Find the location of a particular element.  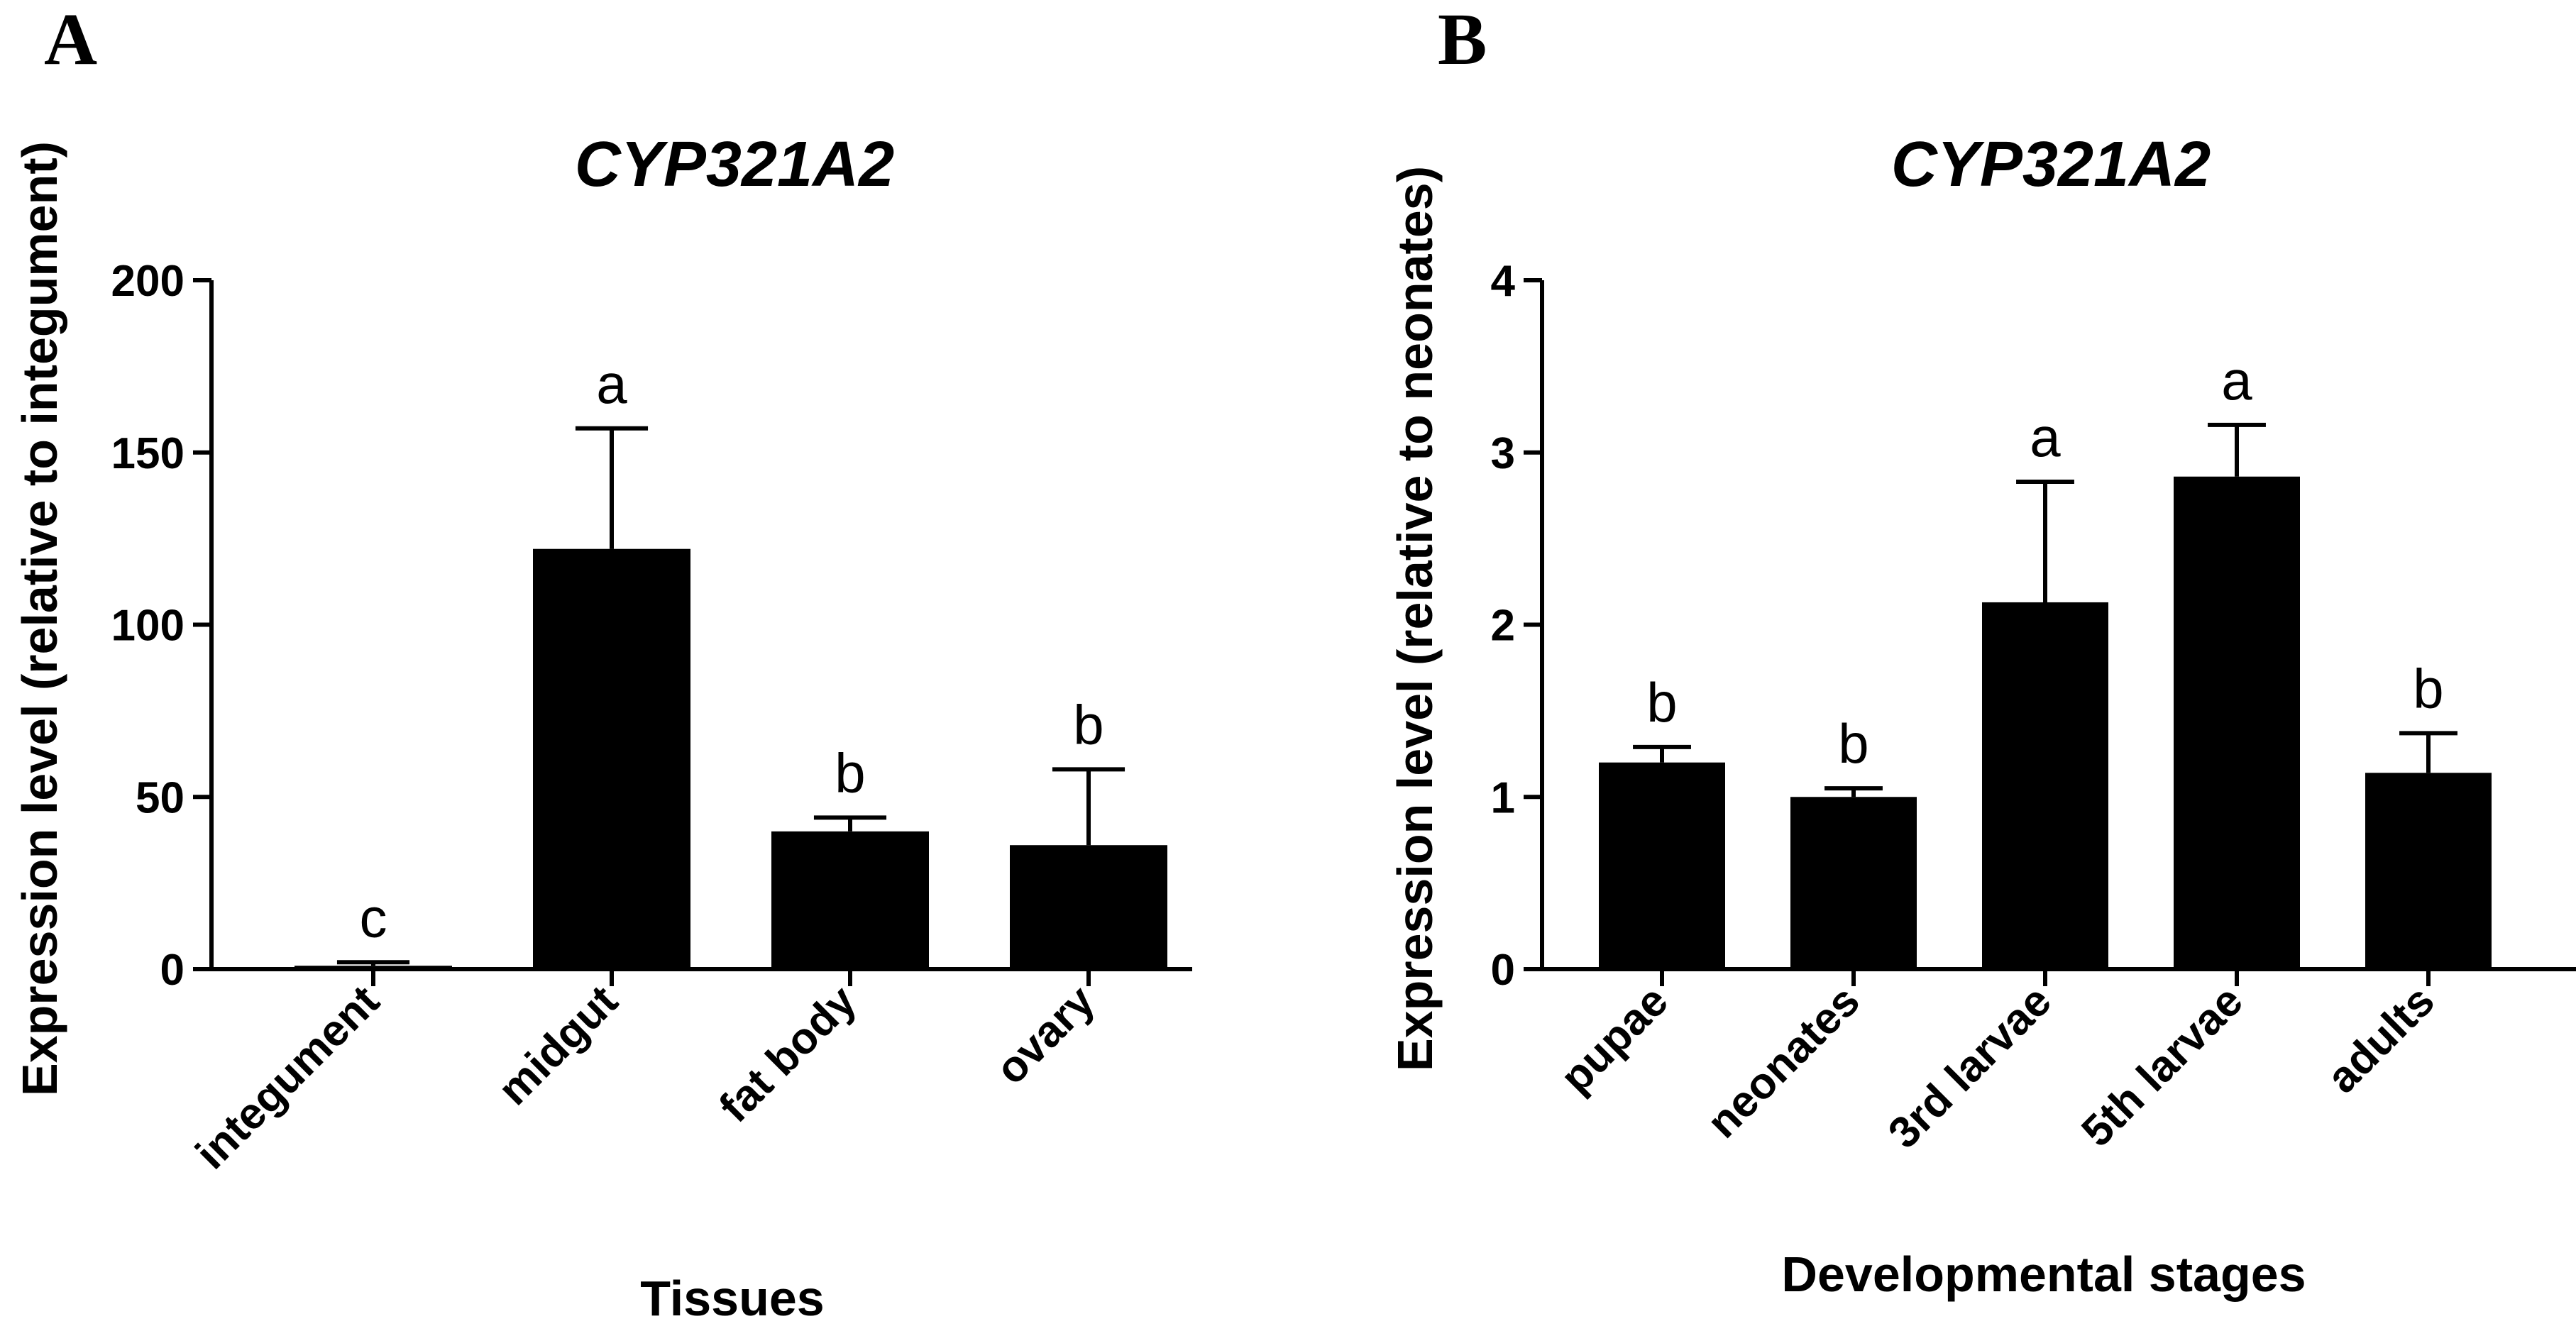

significance-letter: c is located at coordinates (373, 917).